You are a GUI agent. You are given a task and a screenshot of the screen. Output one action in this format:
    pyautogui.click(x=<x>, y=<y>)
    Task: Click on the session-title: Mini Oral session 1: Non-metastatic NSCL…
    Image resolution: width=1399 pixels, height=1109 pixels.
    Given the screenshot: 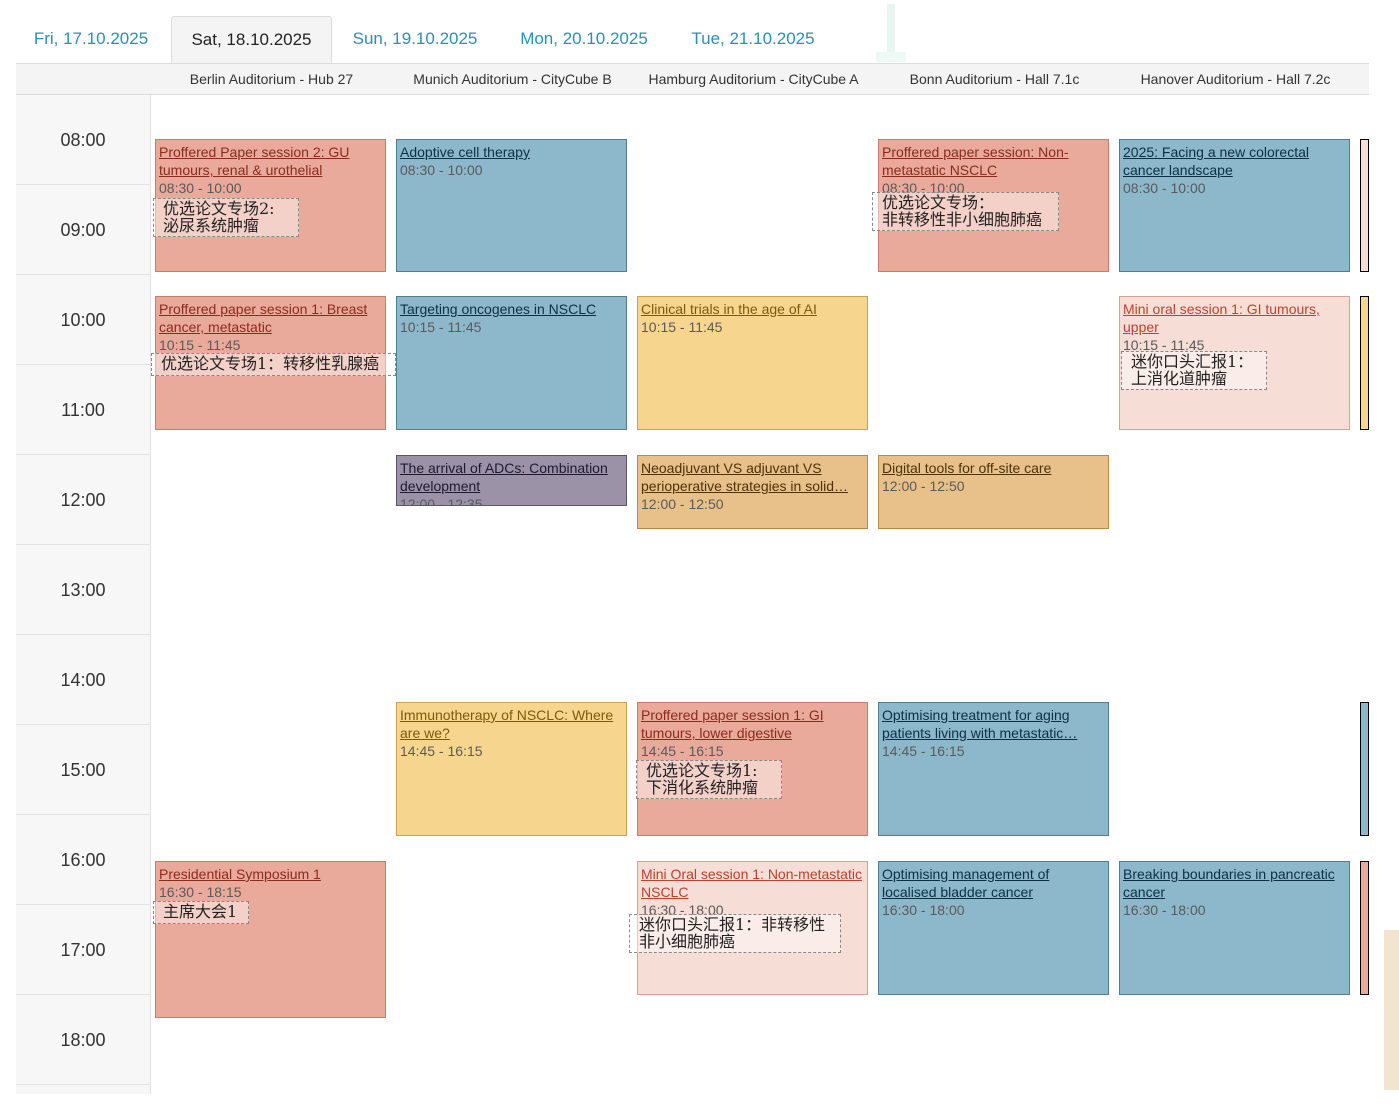 What is the action you would take?
    pyautogui.click(x=751, y=883)
    